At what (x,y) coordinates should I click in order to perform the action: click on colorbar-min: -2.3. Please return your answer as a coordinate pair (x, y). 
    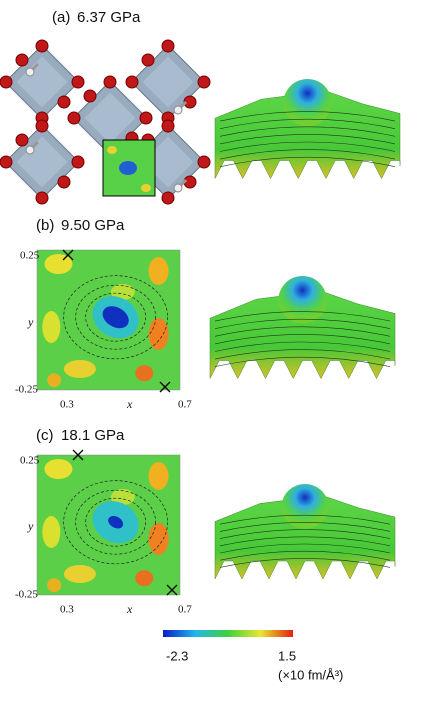
    Looking at the image, I should click on (177, 655).